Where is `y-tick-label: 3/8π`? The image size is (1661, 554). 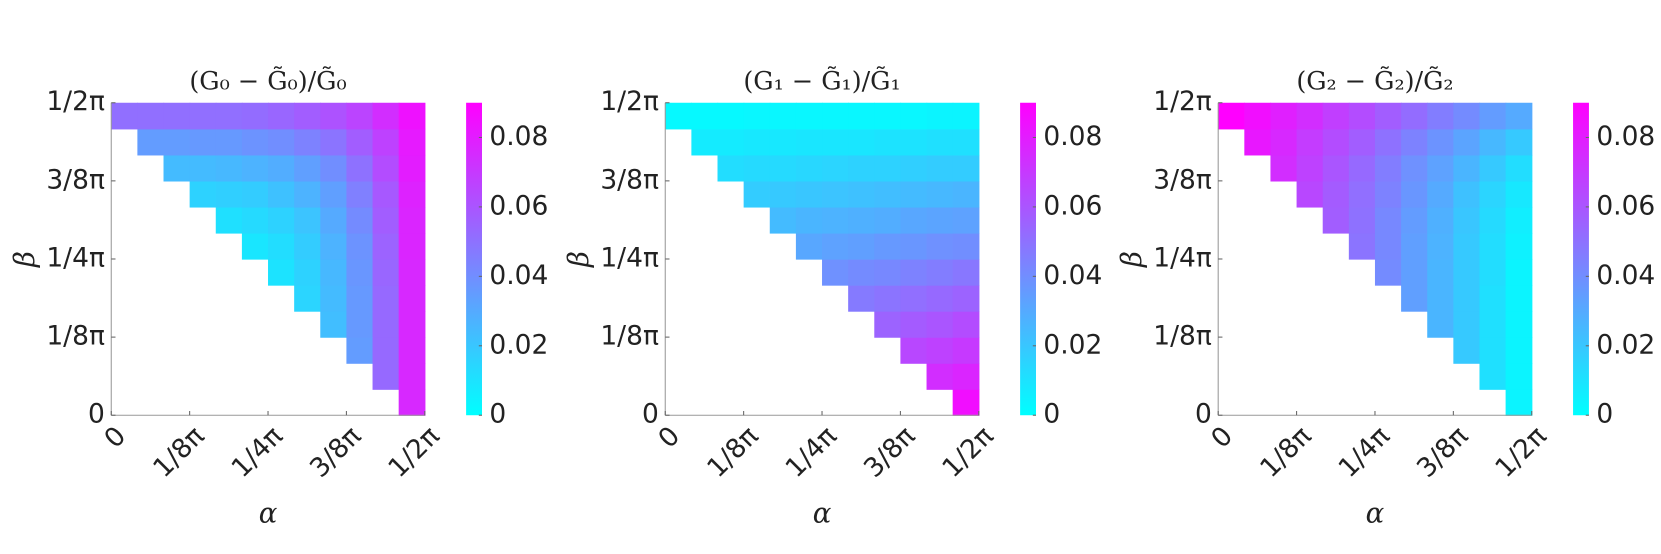 y-tick-label: 3/8π is located at coordinates (1182, 179).